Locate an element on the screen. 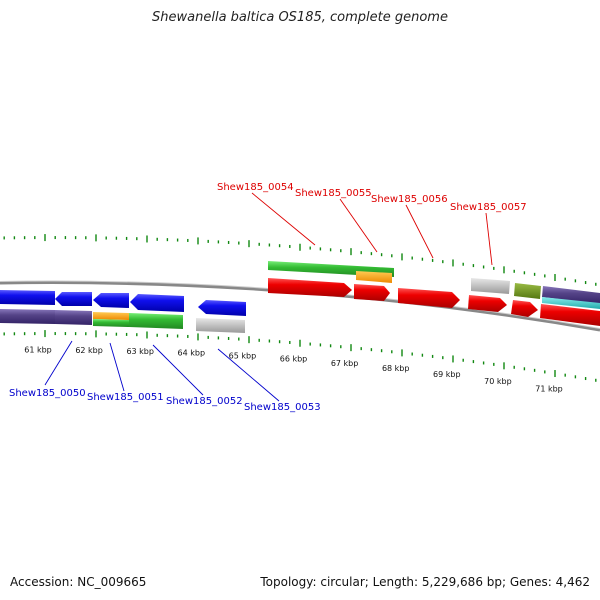 This screenshot has width=600, height=600. leader-lines-bottom is located at coordinates (162, 371).